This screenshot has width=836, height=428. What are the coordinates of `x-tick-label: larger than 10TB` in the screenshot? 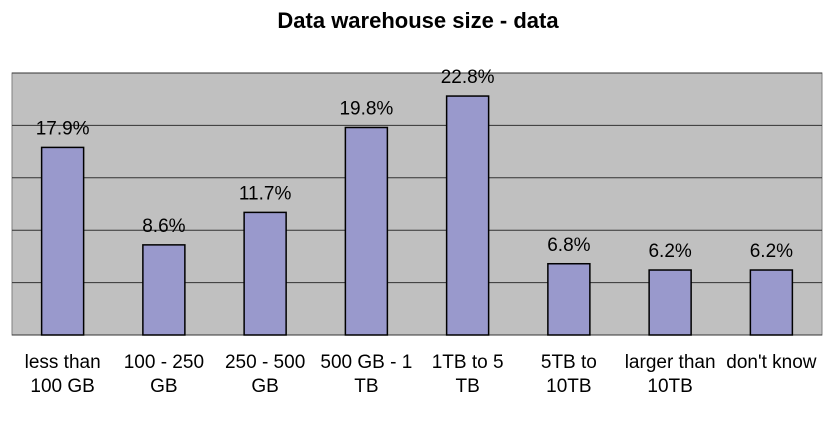 It's located at (670, 374).